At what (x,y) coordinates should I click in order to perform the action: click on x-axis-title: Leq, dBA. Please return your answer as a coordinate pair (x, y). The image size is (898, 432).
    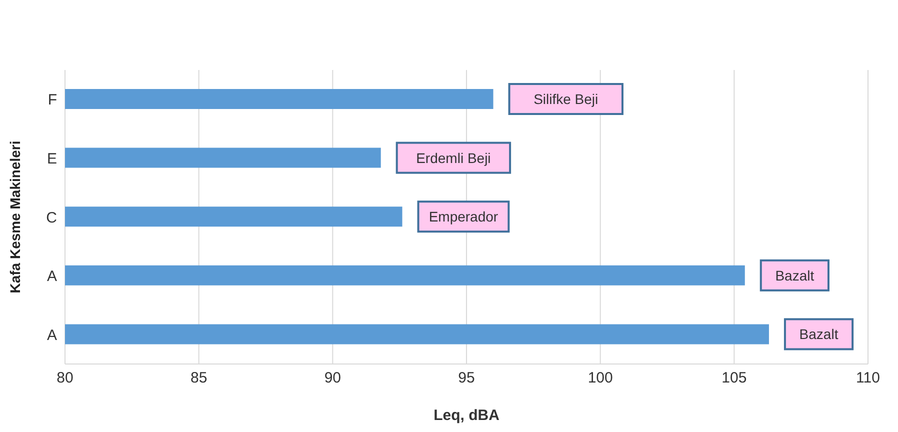
    Looking at the image, I should click on (467, 415).